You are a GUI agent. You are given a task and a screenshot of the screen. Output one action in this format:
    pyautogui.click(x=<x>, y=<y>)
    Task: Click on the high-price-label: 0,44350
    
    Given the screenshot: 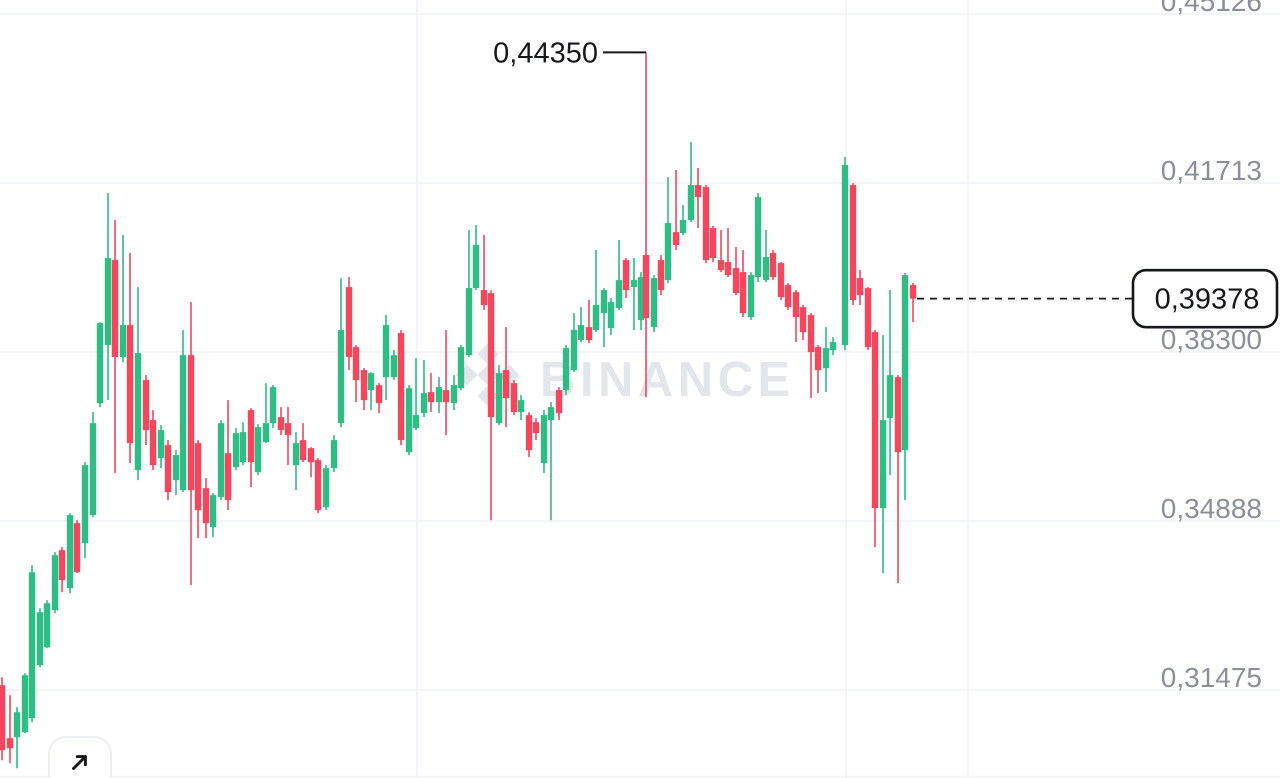 What is the action you would take?
    pyautogui.click(x=545, y=53)
    